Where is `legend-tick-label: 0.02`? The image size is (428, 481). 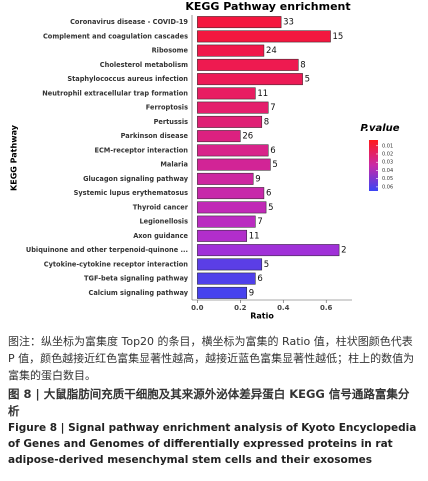
legend-tick-label: 0.02 is located at coordinates (387, 154).